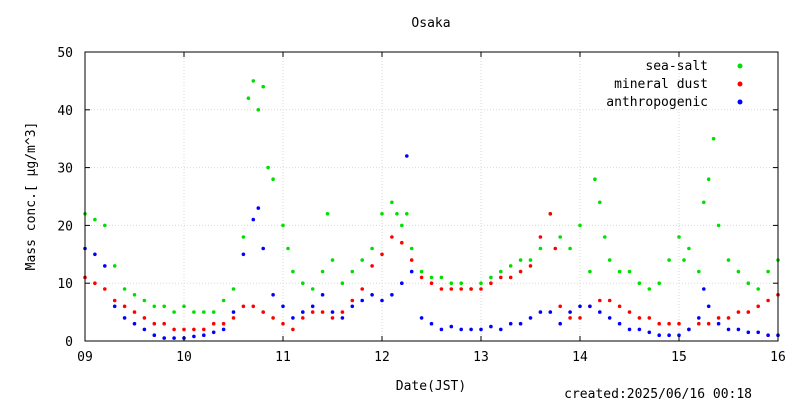 Image resolution: width=800 pixels, height=400 pixels. Describe the element at coordinates (382, 357) in the screenshot. I see `x-tick-label: 12` at that location.